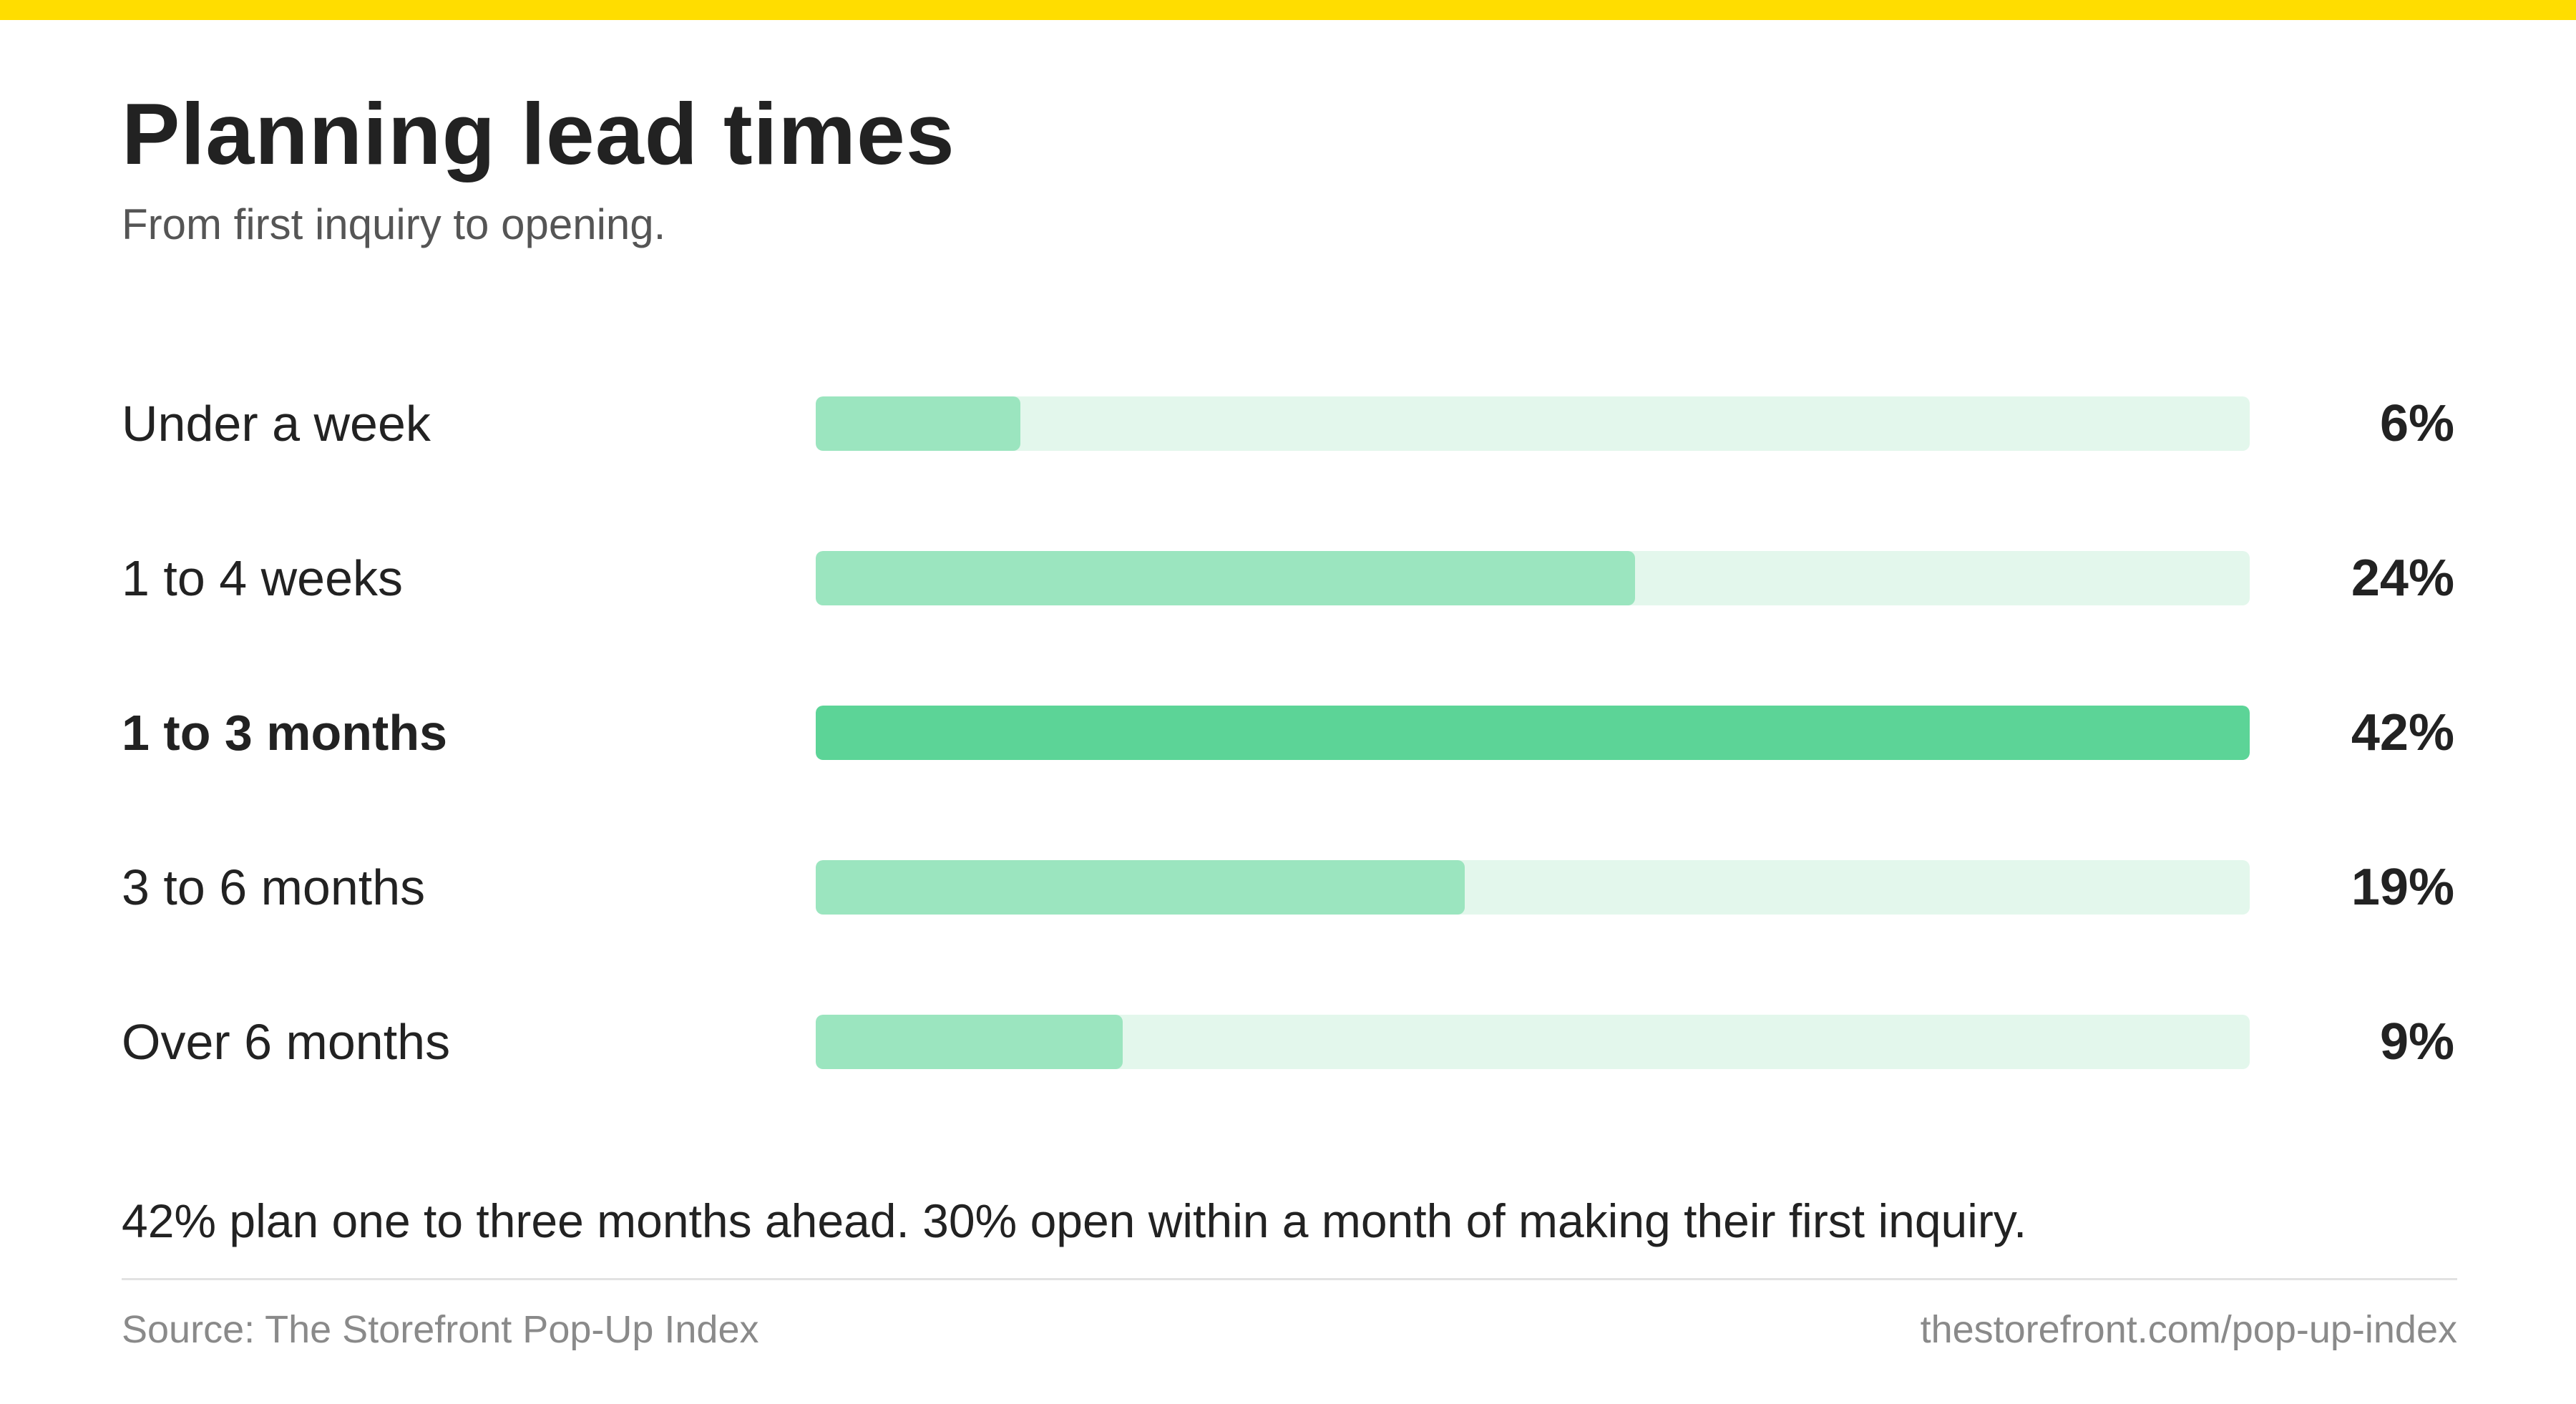 The height and width of the screenshot is (1404, 2576). I want to click on value-label: 42%, so click(2402, 732).